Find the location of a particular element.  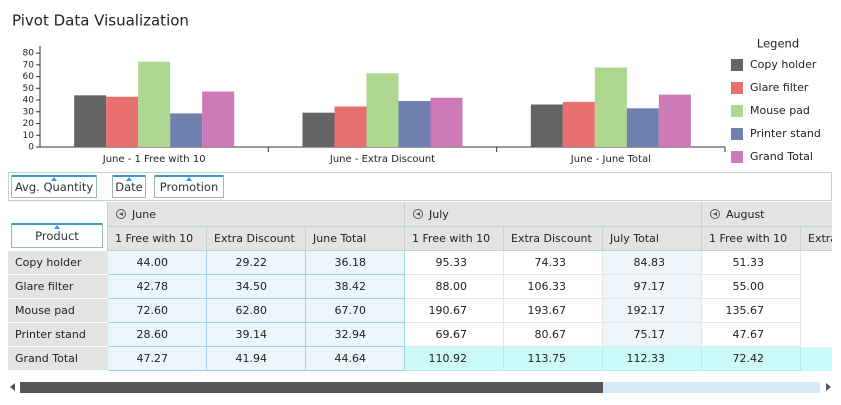

row-header: Grand Total is located at coordinates (58, 359).